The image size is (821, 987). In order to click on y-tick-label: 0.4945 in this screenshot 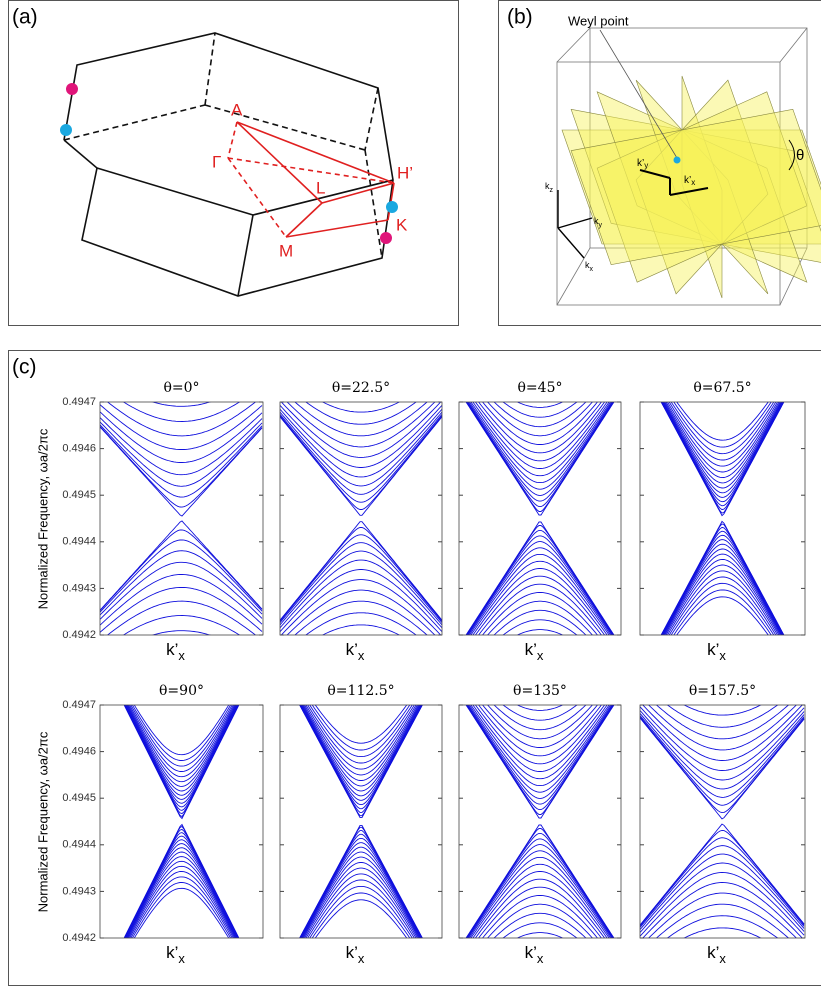, I will do `click(79, 495)`.